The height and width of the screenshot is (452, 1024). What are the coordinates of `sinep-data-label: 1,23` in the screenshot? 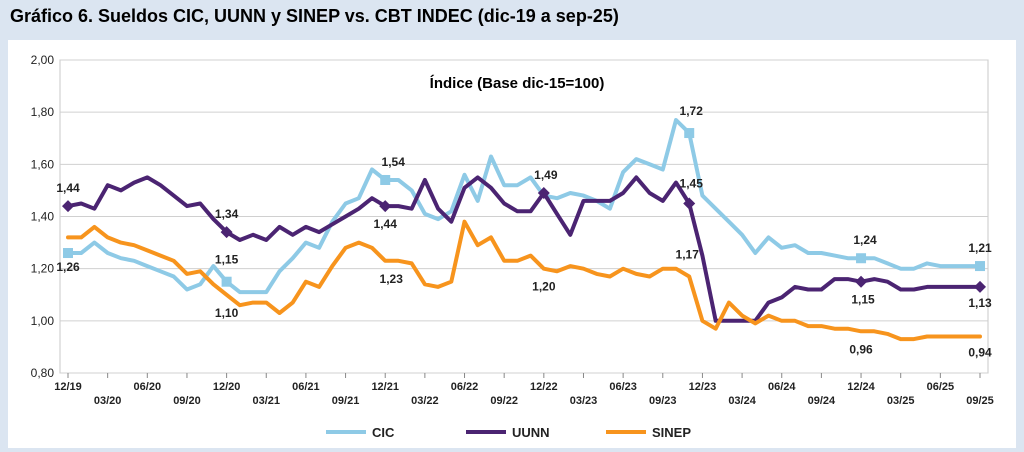 It's located at (392, 279).